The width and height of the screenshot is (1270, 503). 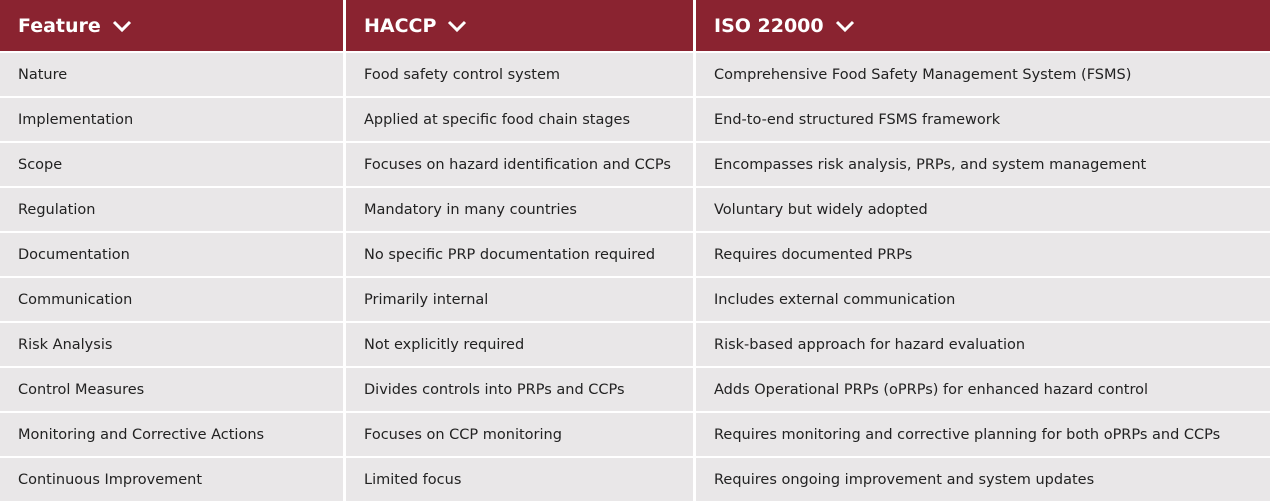 I want to click on table-cell: Food safety control system, so click(x=519, y=74).